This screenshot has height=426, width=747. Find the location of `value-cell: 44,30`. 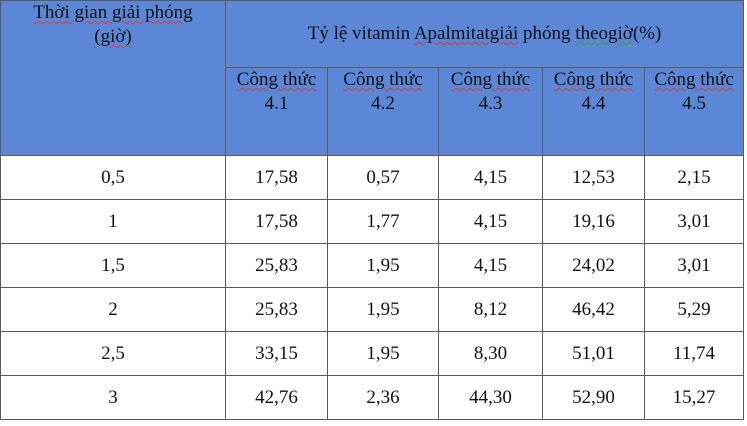

value-cell: 44,30 is located at coordinates (490, 397).